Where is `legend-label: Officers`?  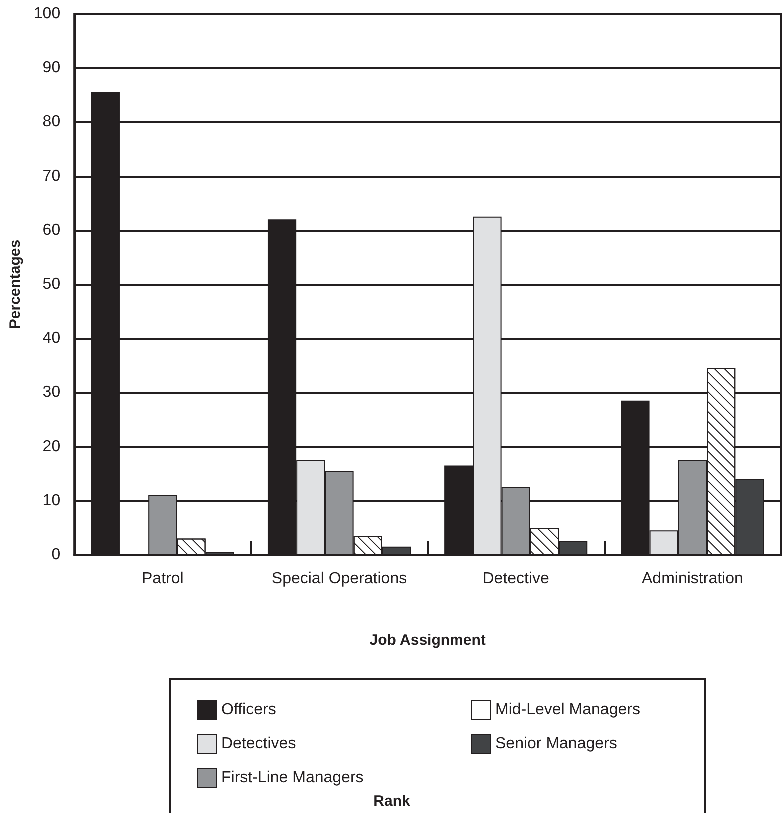
legend-label: Officers is located at coordinates (249, 710).